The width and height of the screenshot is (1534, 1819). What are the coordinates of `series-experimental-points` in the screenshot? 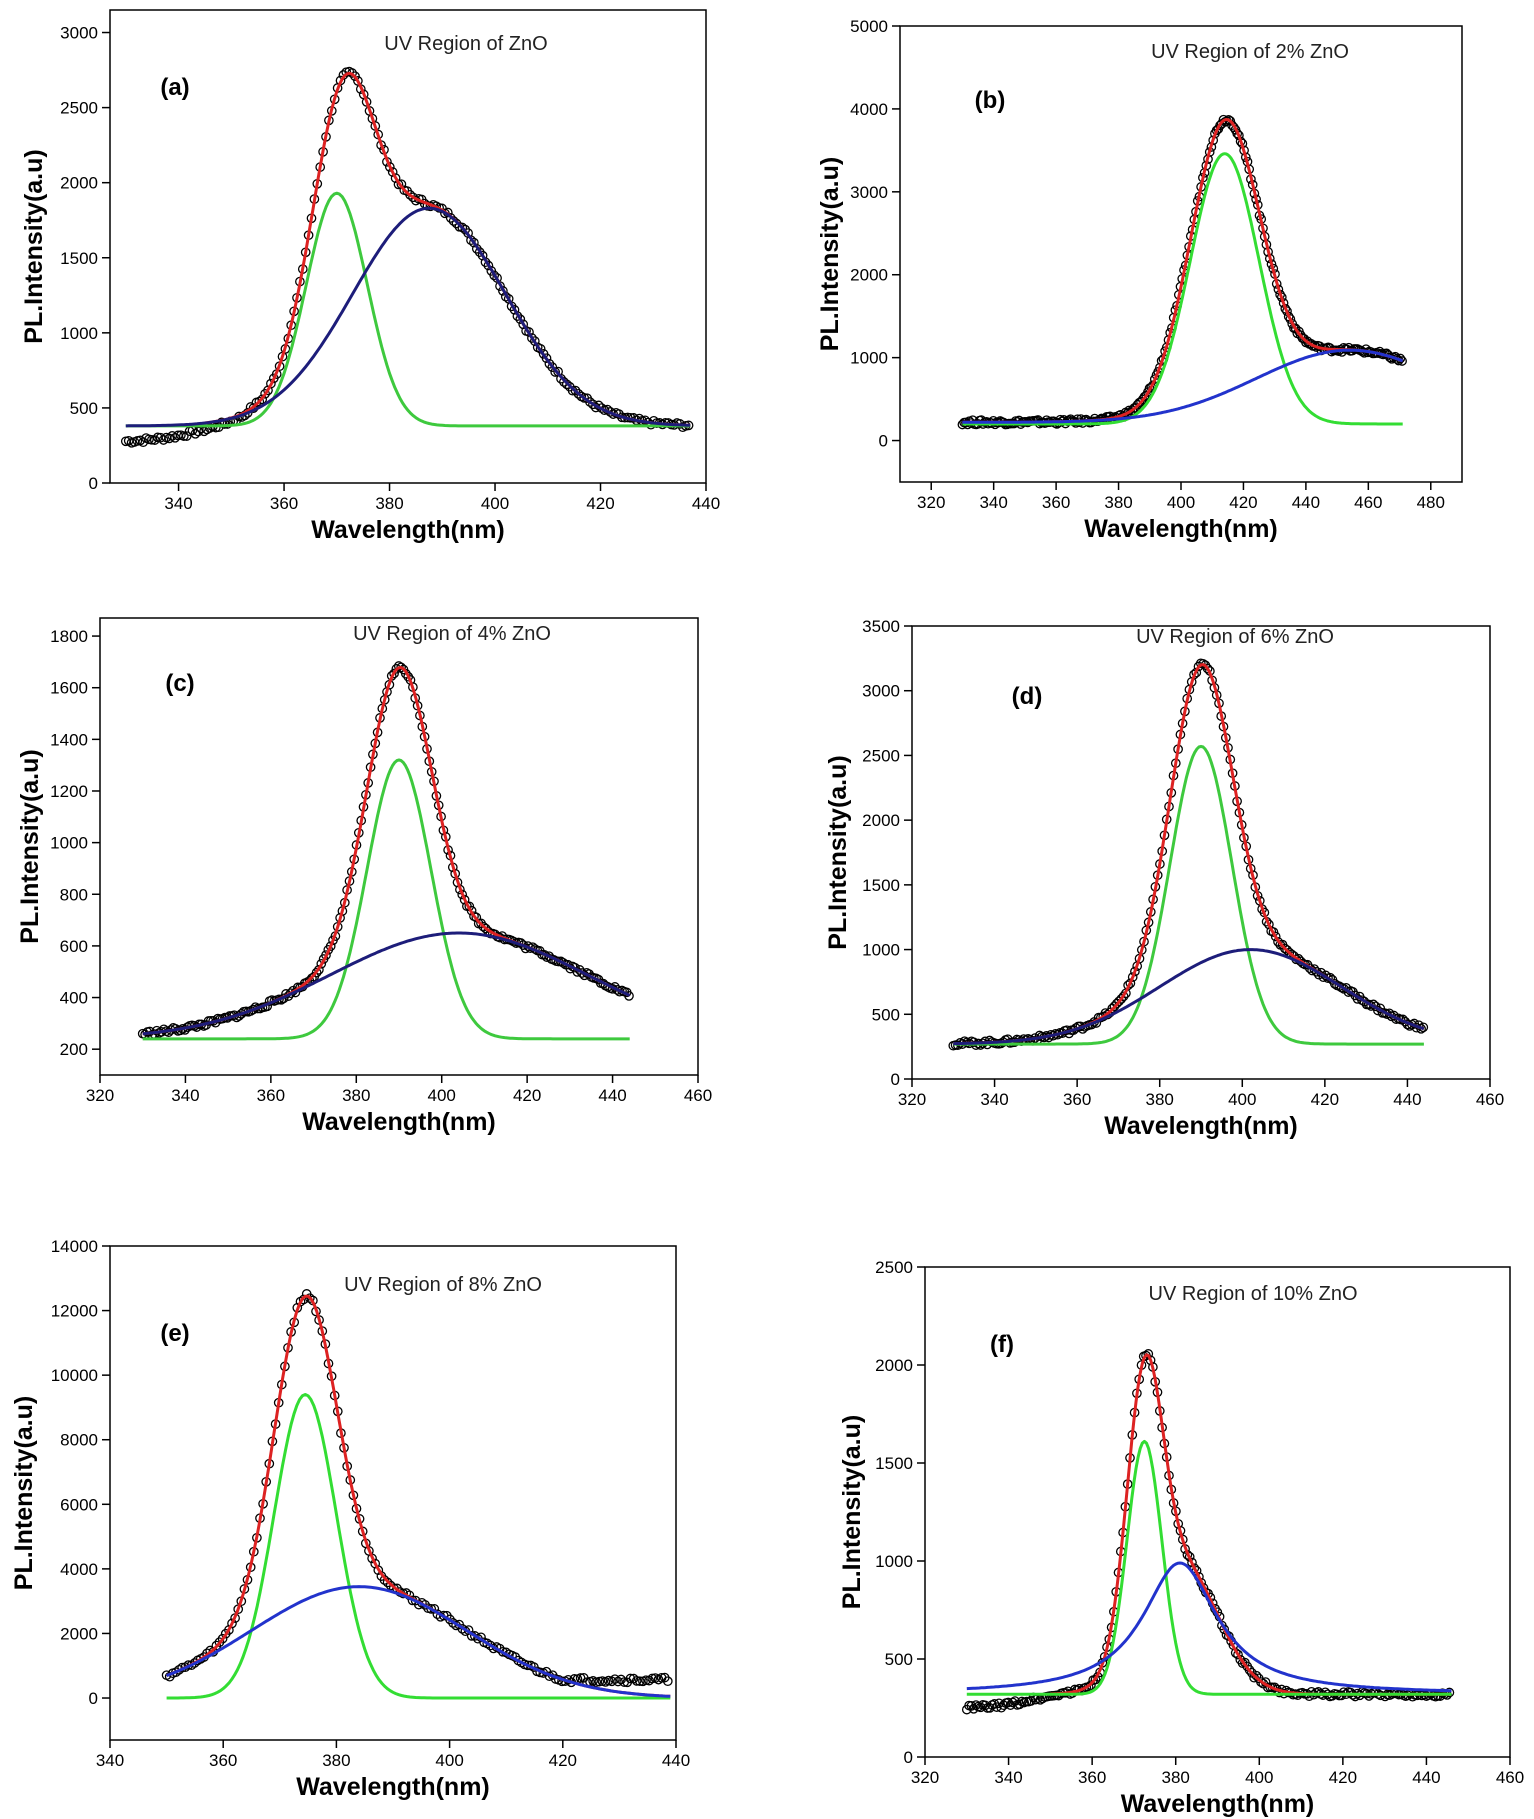 It's located at (417, 1488).